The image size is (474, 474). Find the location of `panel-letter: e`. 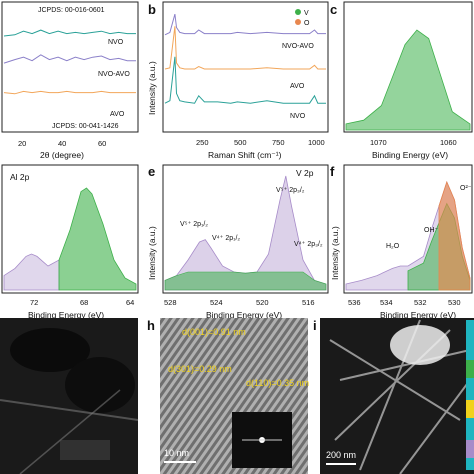

panel-letter: e is located at coordinates (151, 171).